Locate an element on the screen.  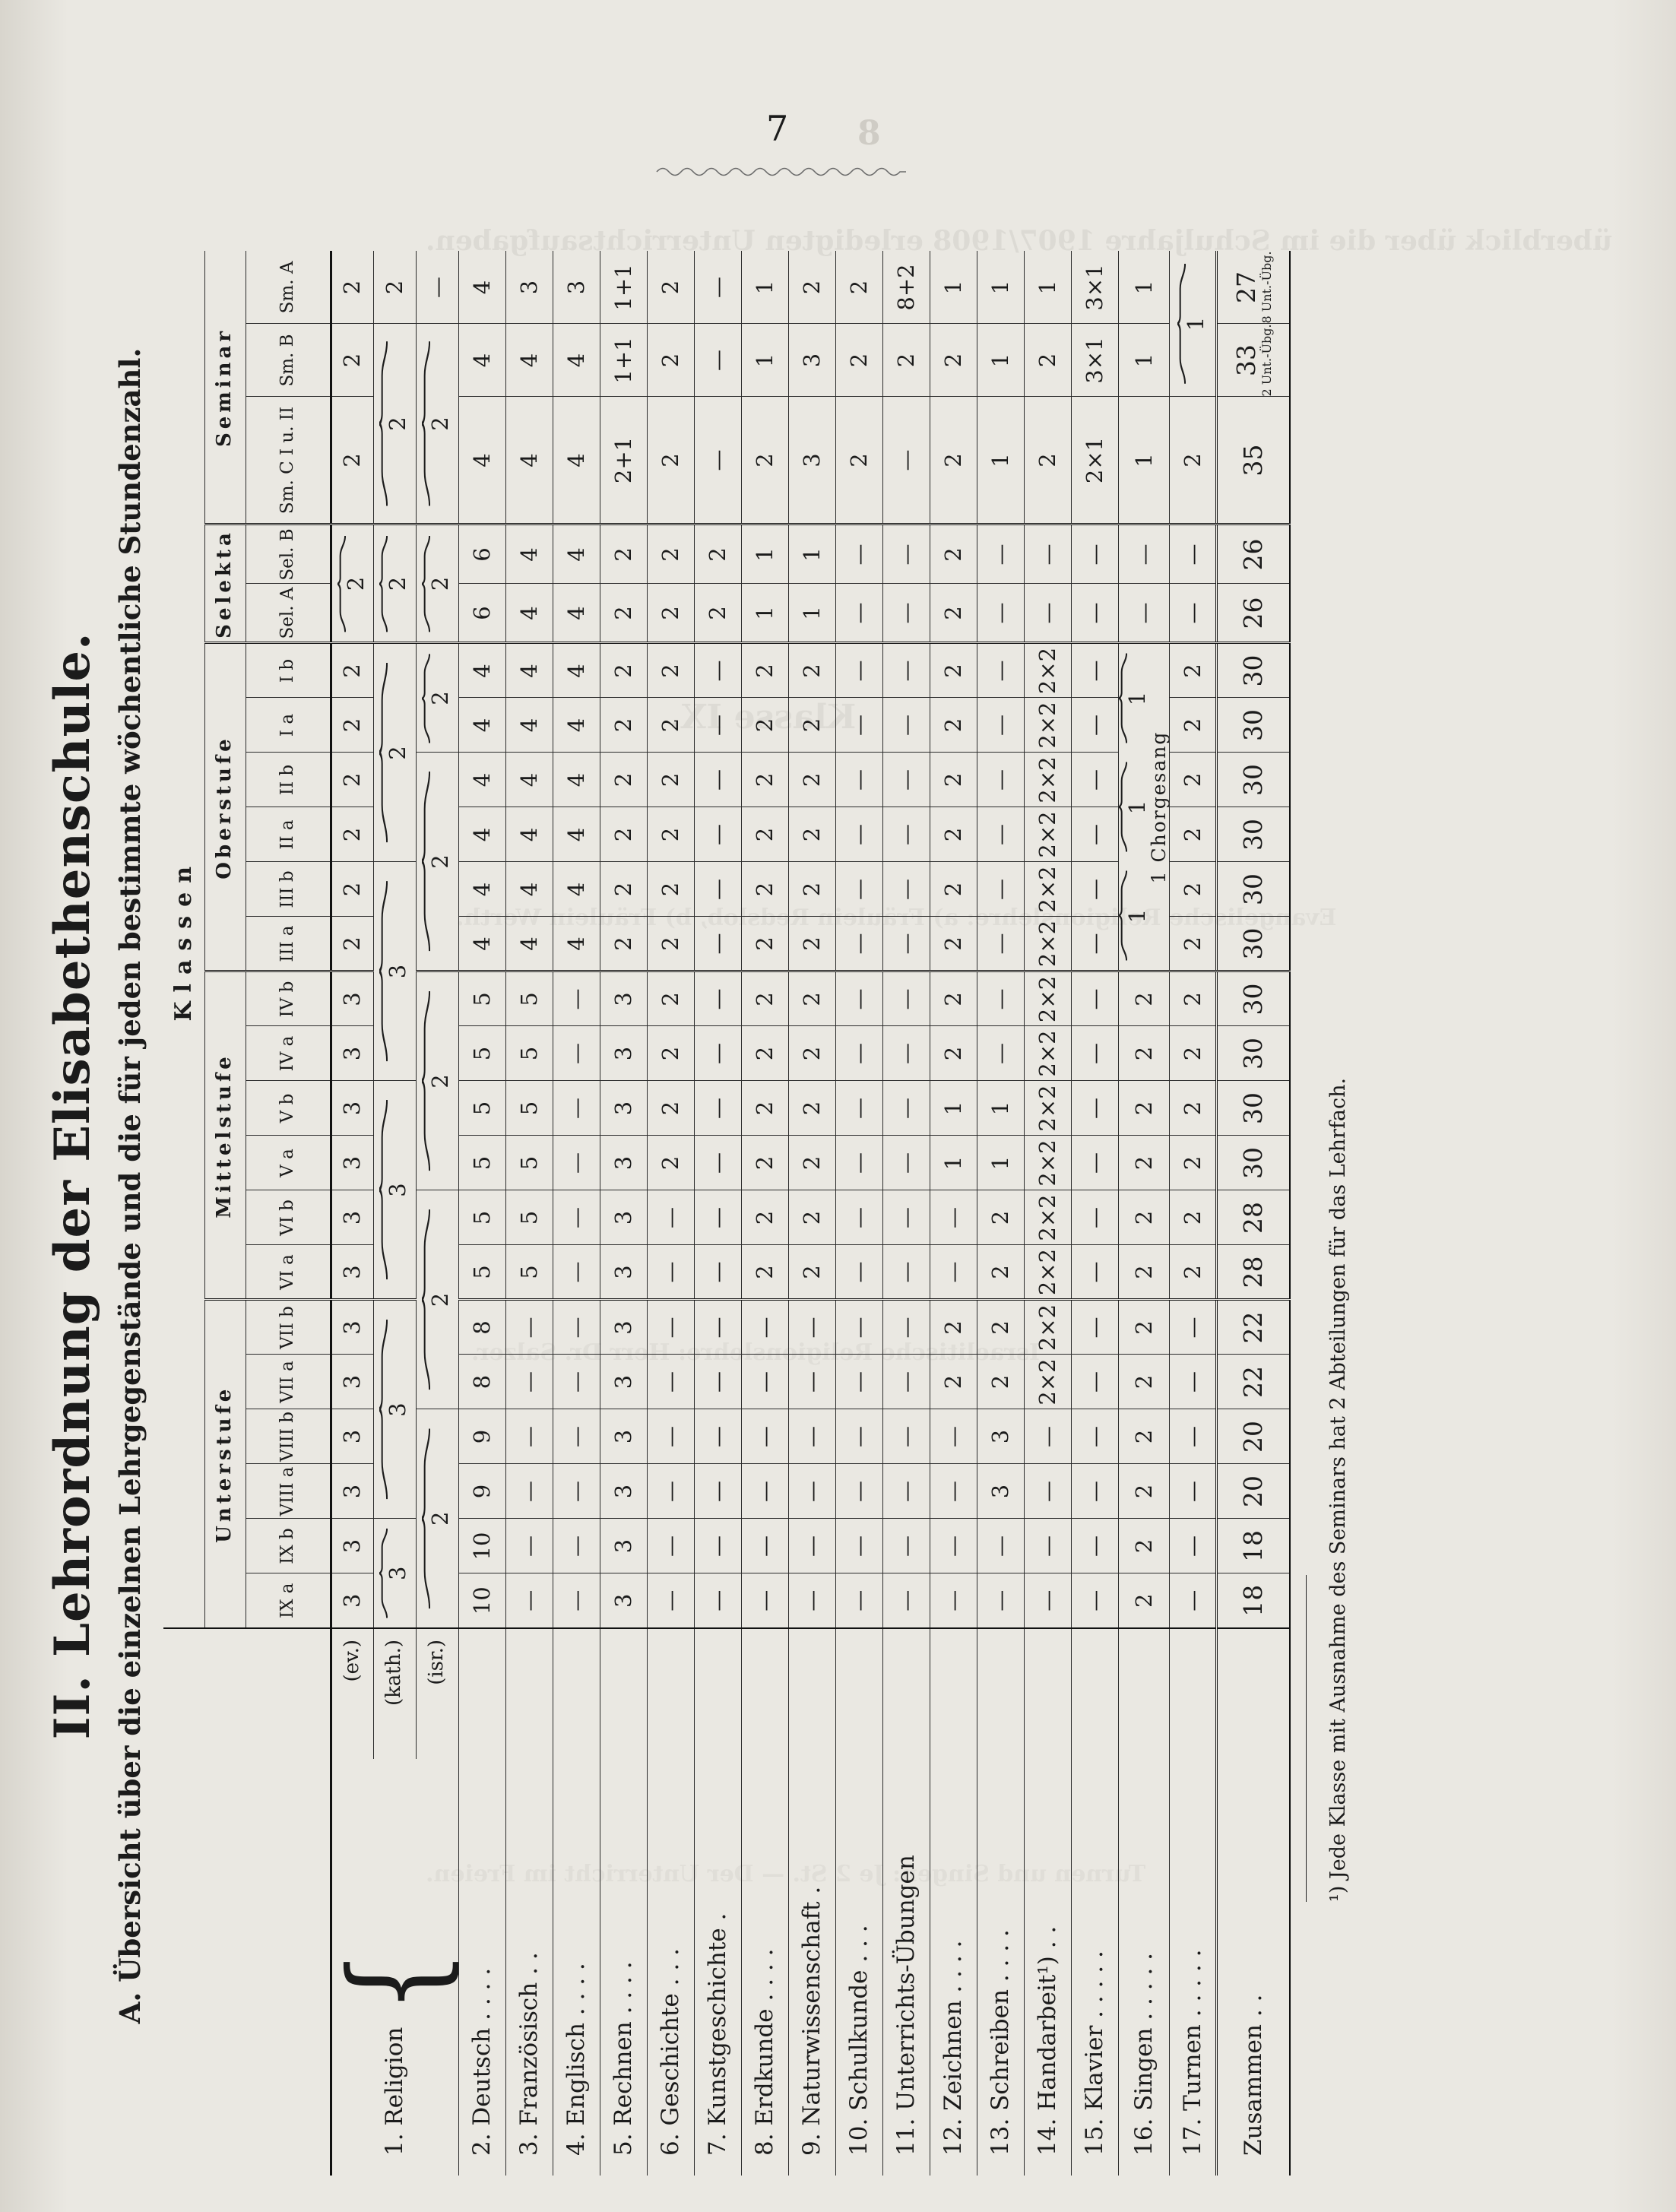
table-cell: VI b is located at coordinates (288, 1217).